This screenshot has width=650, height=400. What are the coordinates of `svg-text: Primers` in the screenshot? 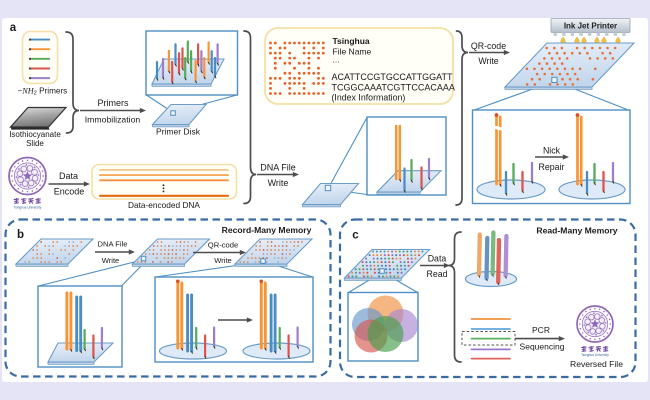 It's located at (113, 103).